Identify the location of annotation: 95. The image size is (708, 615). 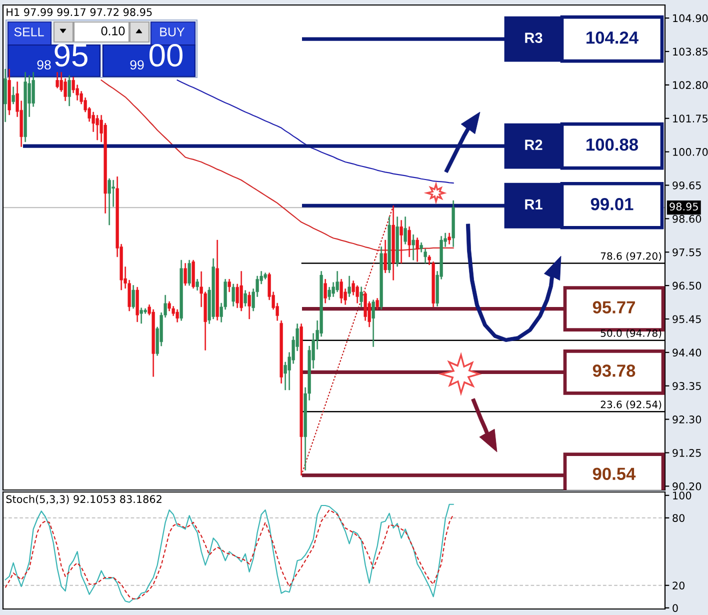
(71, 55).